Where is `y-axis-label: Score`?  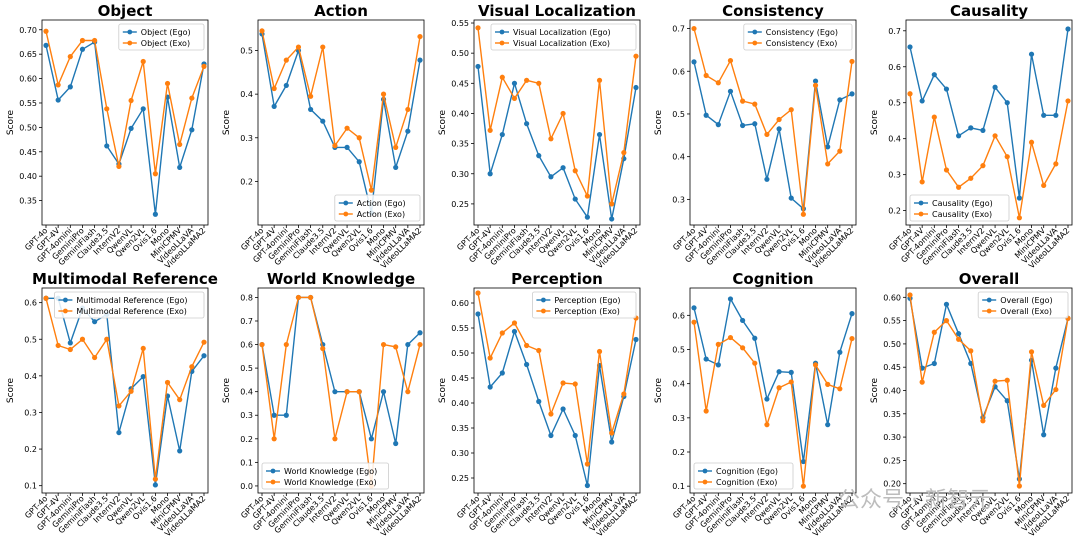
y-axis-label: Score is located at coordinates (227, 122).